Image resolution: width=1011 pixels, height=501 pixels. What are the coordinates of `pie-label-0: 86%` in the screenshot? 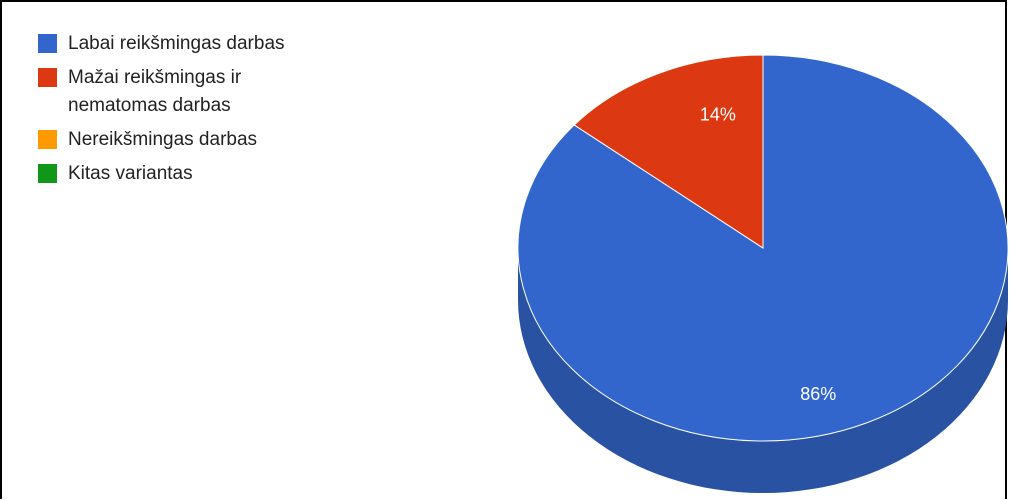 It's located at (818, 394).